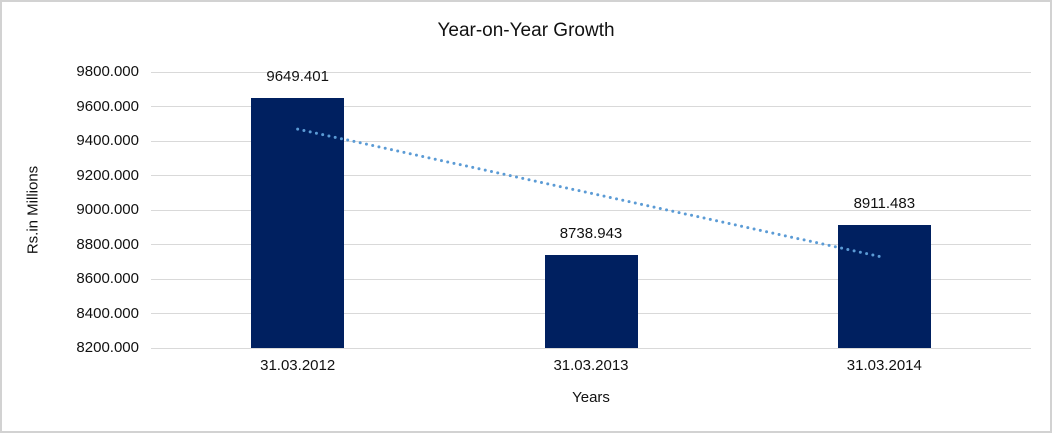 This screenshot has width=1052, height=433. I want to click on y-axis-tick-label: 9800.000, so click(107, 71).